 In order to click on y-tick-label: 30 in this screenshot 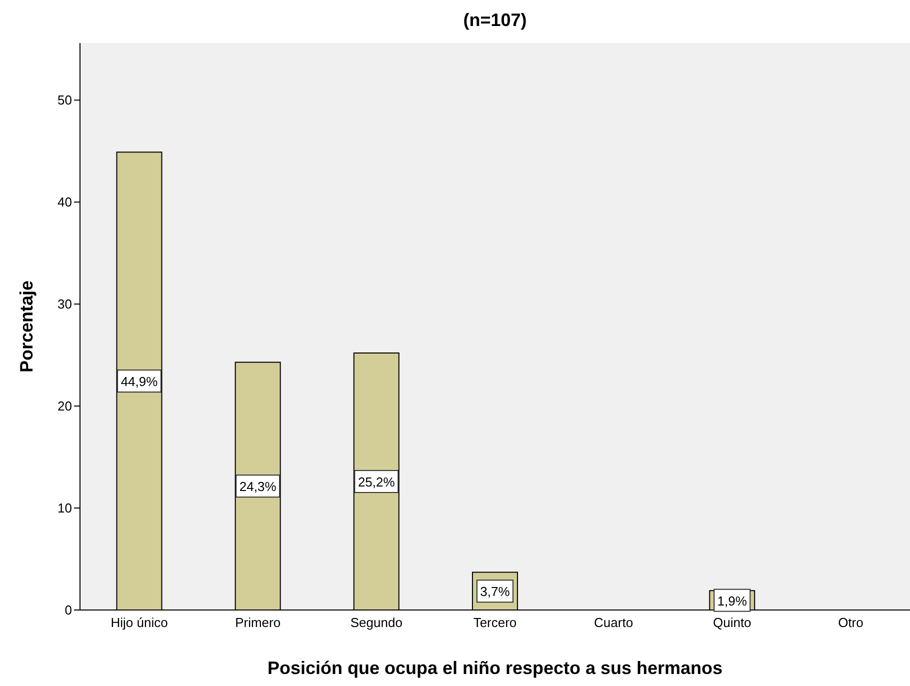, I will do `click(65, 304)`.